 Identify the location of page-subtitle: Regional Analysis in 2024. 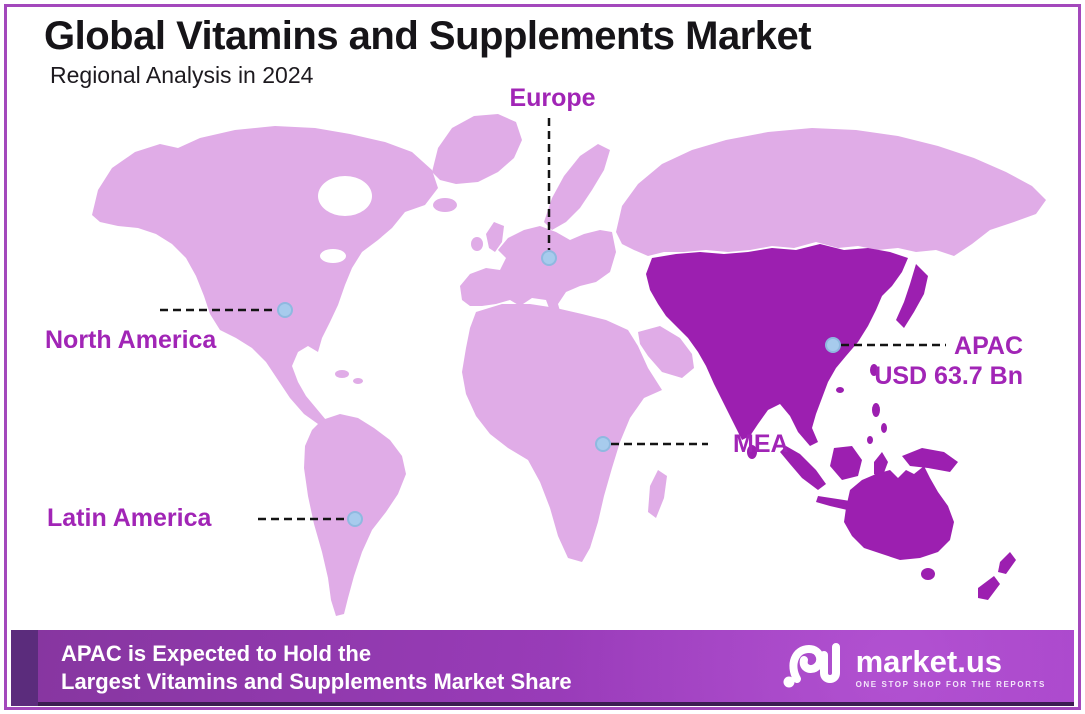
(182, 75).